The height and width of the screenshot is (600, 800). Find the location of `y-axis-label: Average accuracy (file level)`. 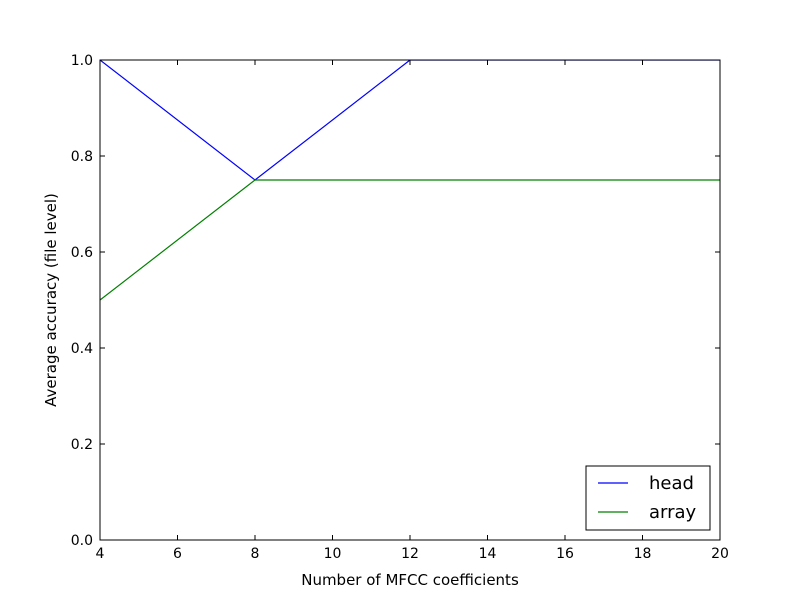

y-axis-label: Average accuracy (file level) is located at coordinates (51, 300).